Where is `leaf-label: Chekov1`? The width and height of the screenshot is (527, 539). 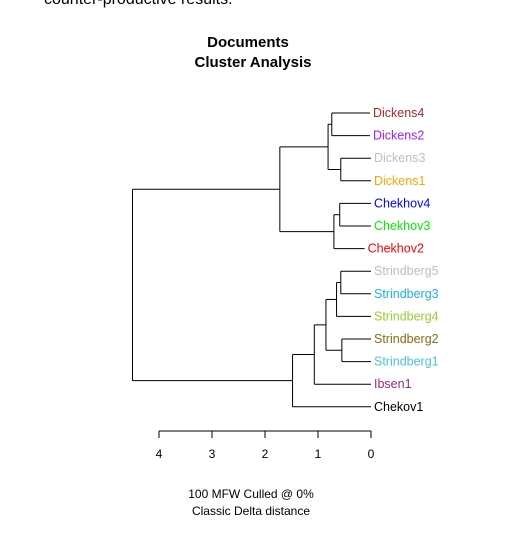 leaf-label: Chekov1 is located at coordinates (398, 407).